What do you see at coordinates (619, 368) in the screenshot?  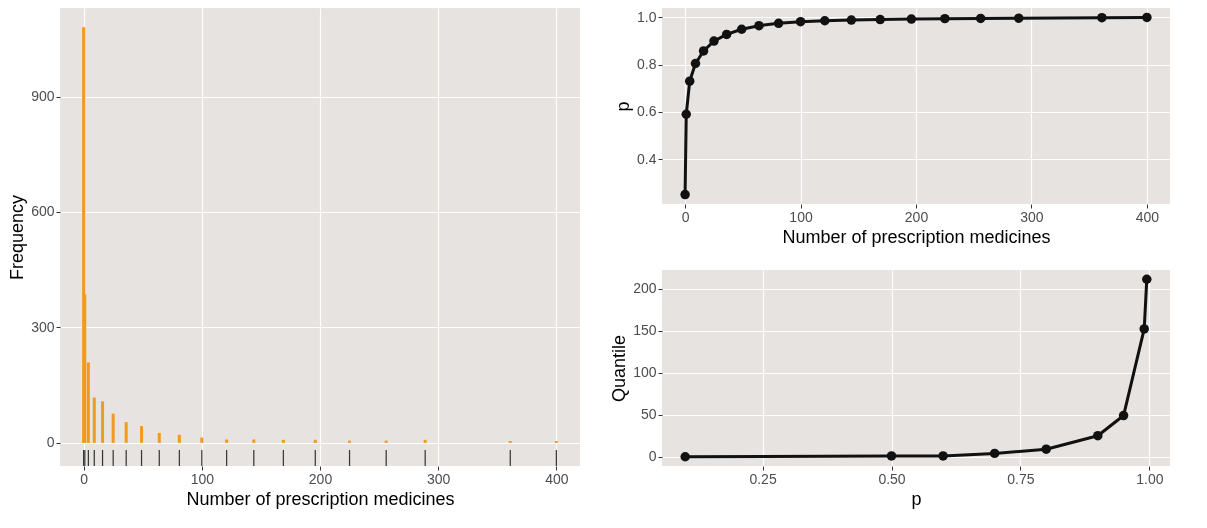 I see `y-axis-title: Quantile` at bounding box center [619, 368].